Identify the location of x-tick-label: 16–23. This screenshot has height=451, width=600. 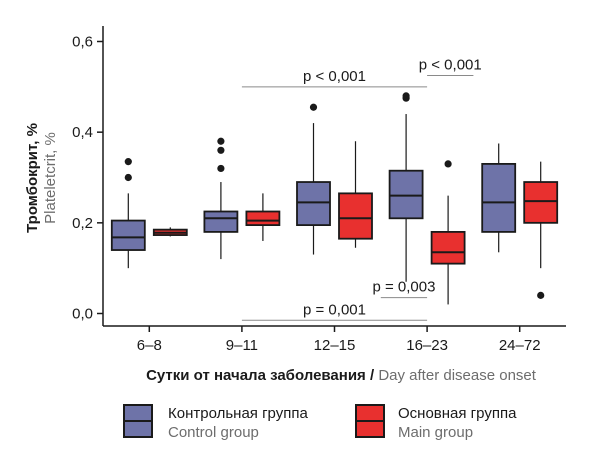
(427, 345).